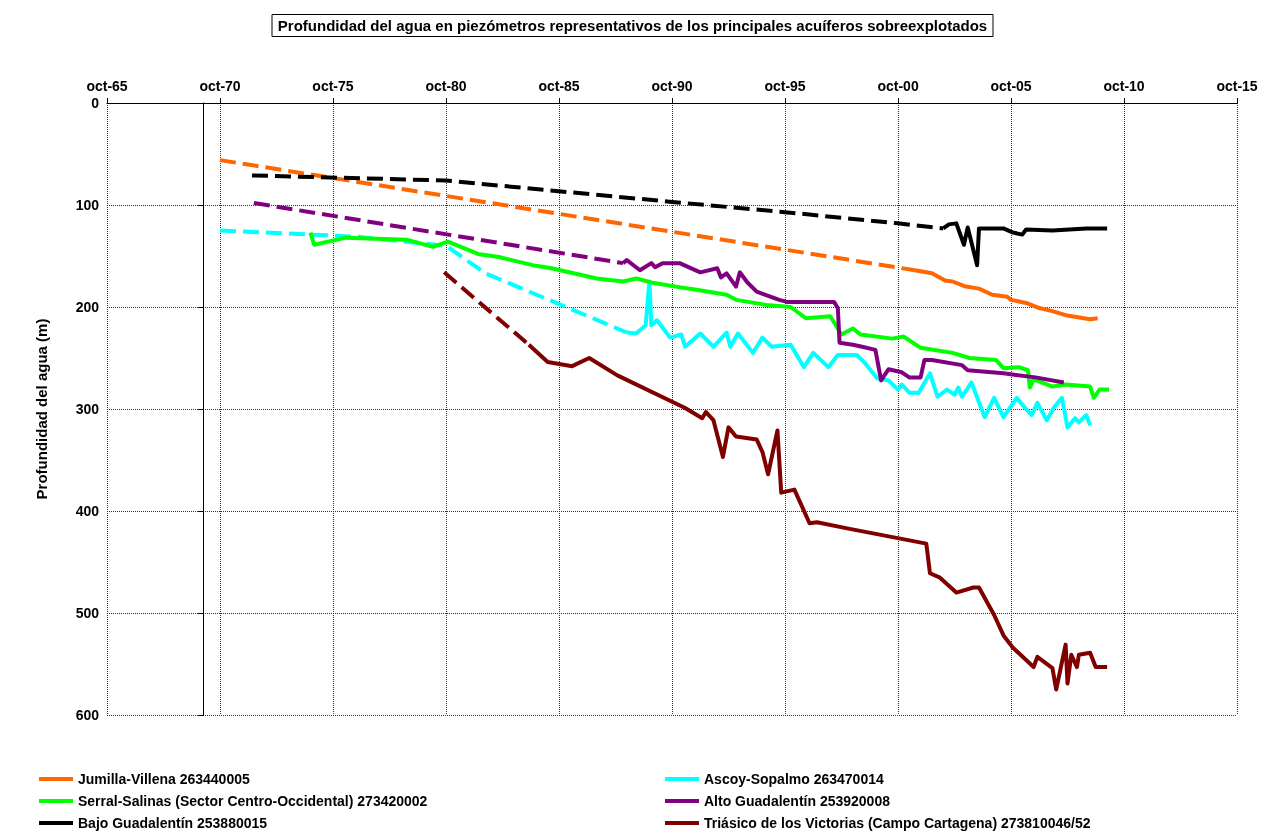 The width and height of the screenshot is (1265, 839). Describe the element at coordinates (220, 86) in the screenshot. I see `x-tick-label: oct-70` at that location.